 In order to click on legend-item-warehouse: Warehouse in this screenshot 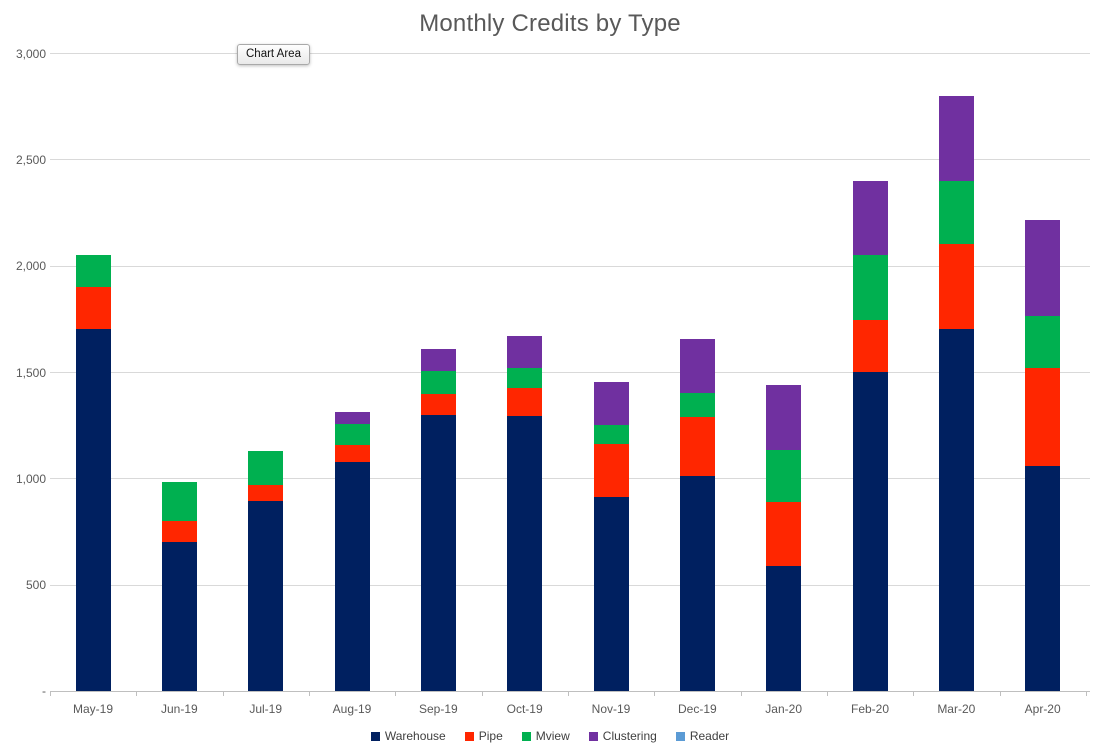, I will do `click(408, 736)`.